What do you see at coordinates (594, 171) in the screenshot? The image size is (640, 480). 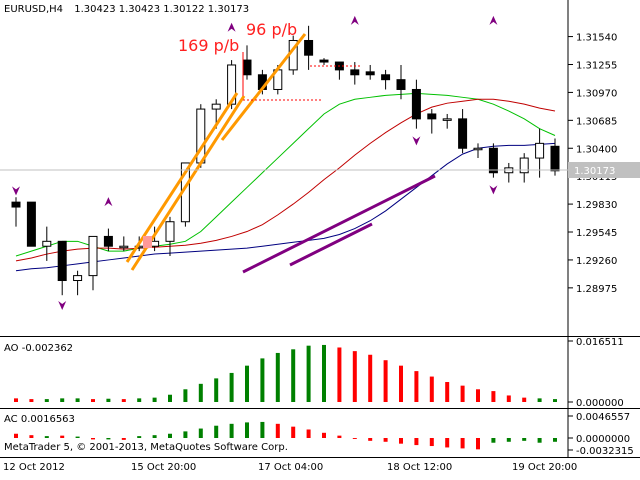 I see `current-price-label: 1.30173` at bounding box center [594, 171].